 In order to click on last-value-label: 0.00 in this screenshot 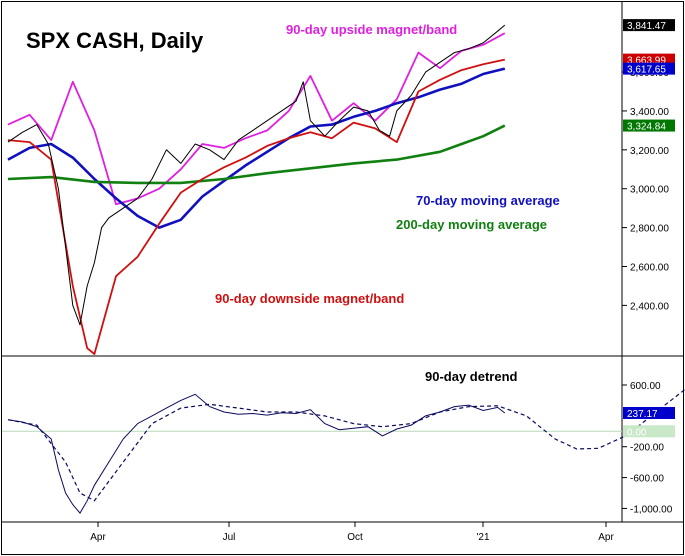, I will do `click(637, 432)`.